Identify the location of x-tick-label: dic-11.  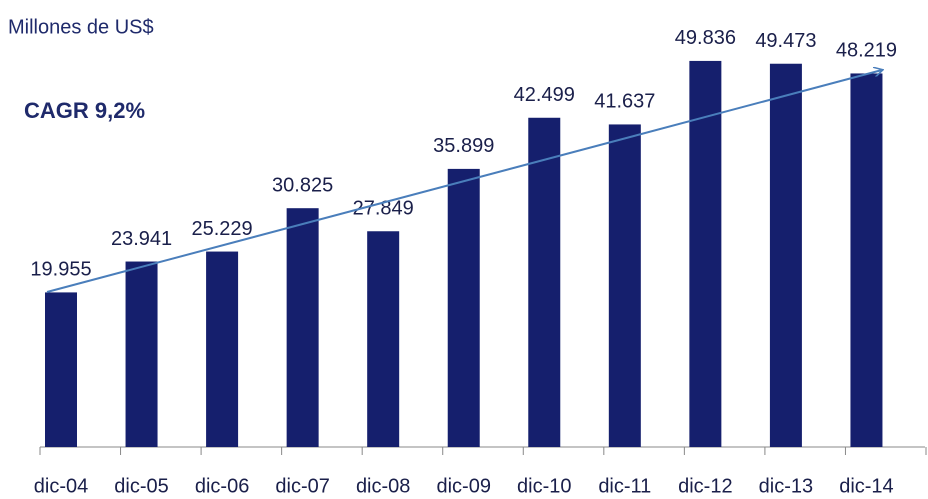
(624, 486).